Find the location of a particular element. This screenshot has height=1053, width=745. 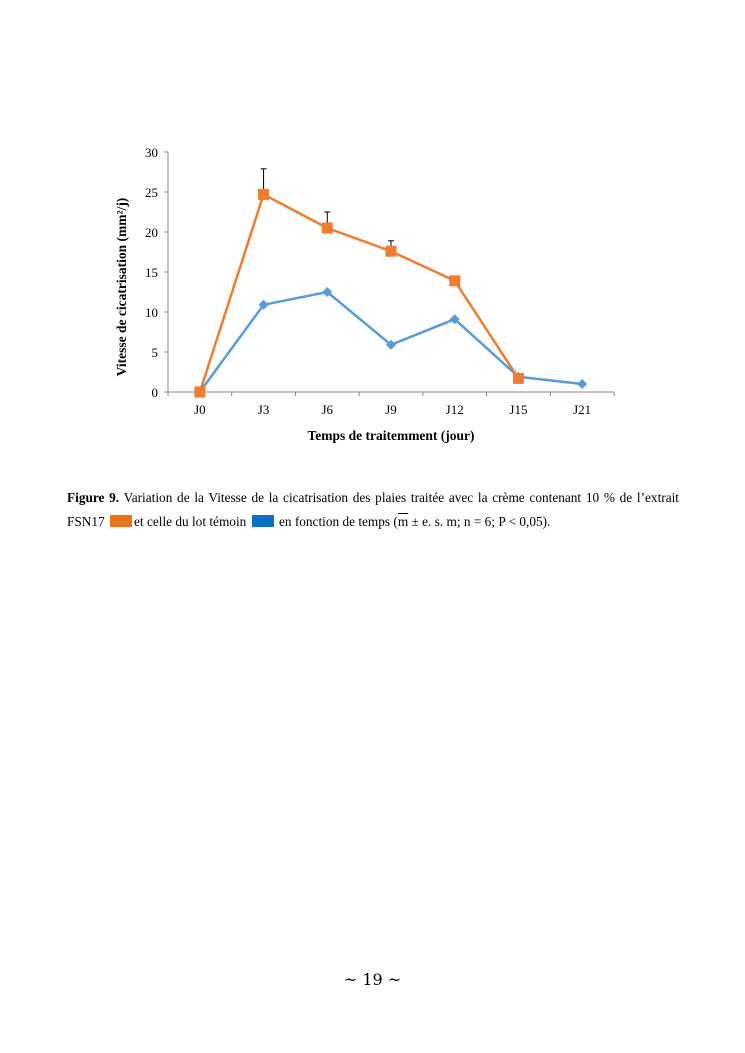

x-tick-label: J9 is located at coordinates (391, 409).